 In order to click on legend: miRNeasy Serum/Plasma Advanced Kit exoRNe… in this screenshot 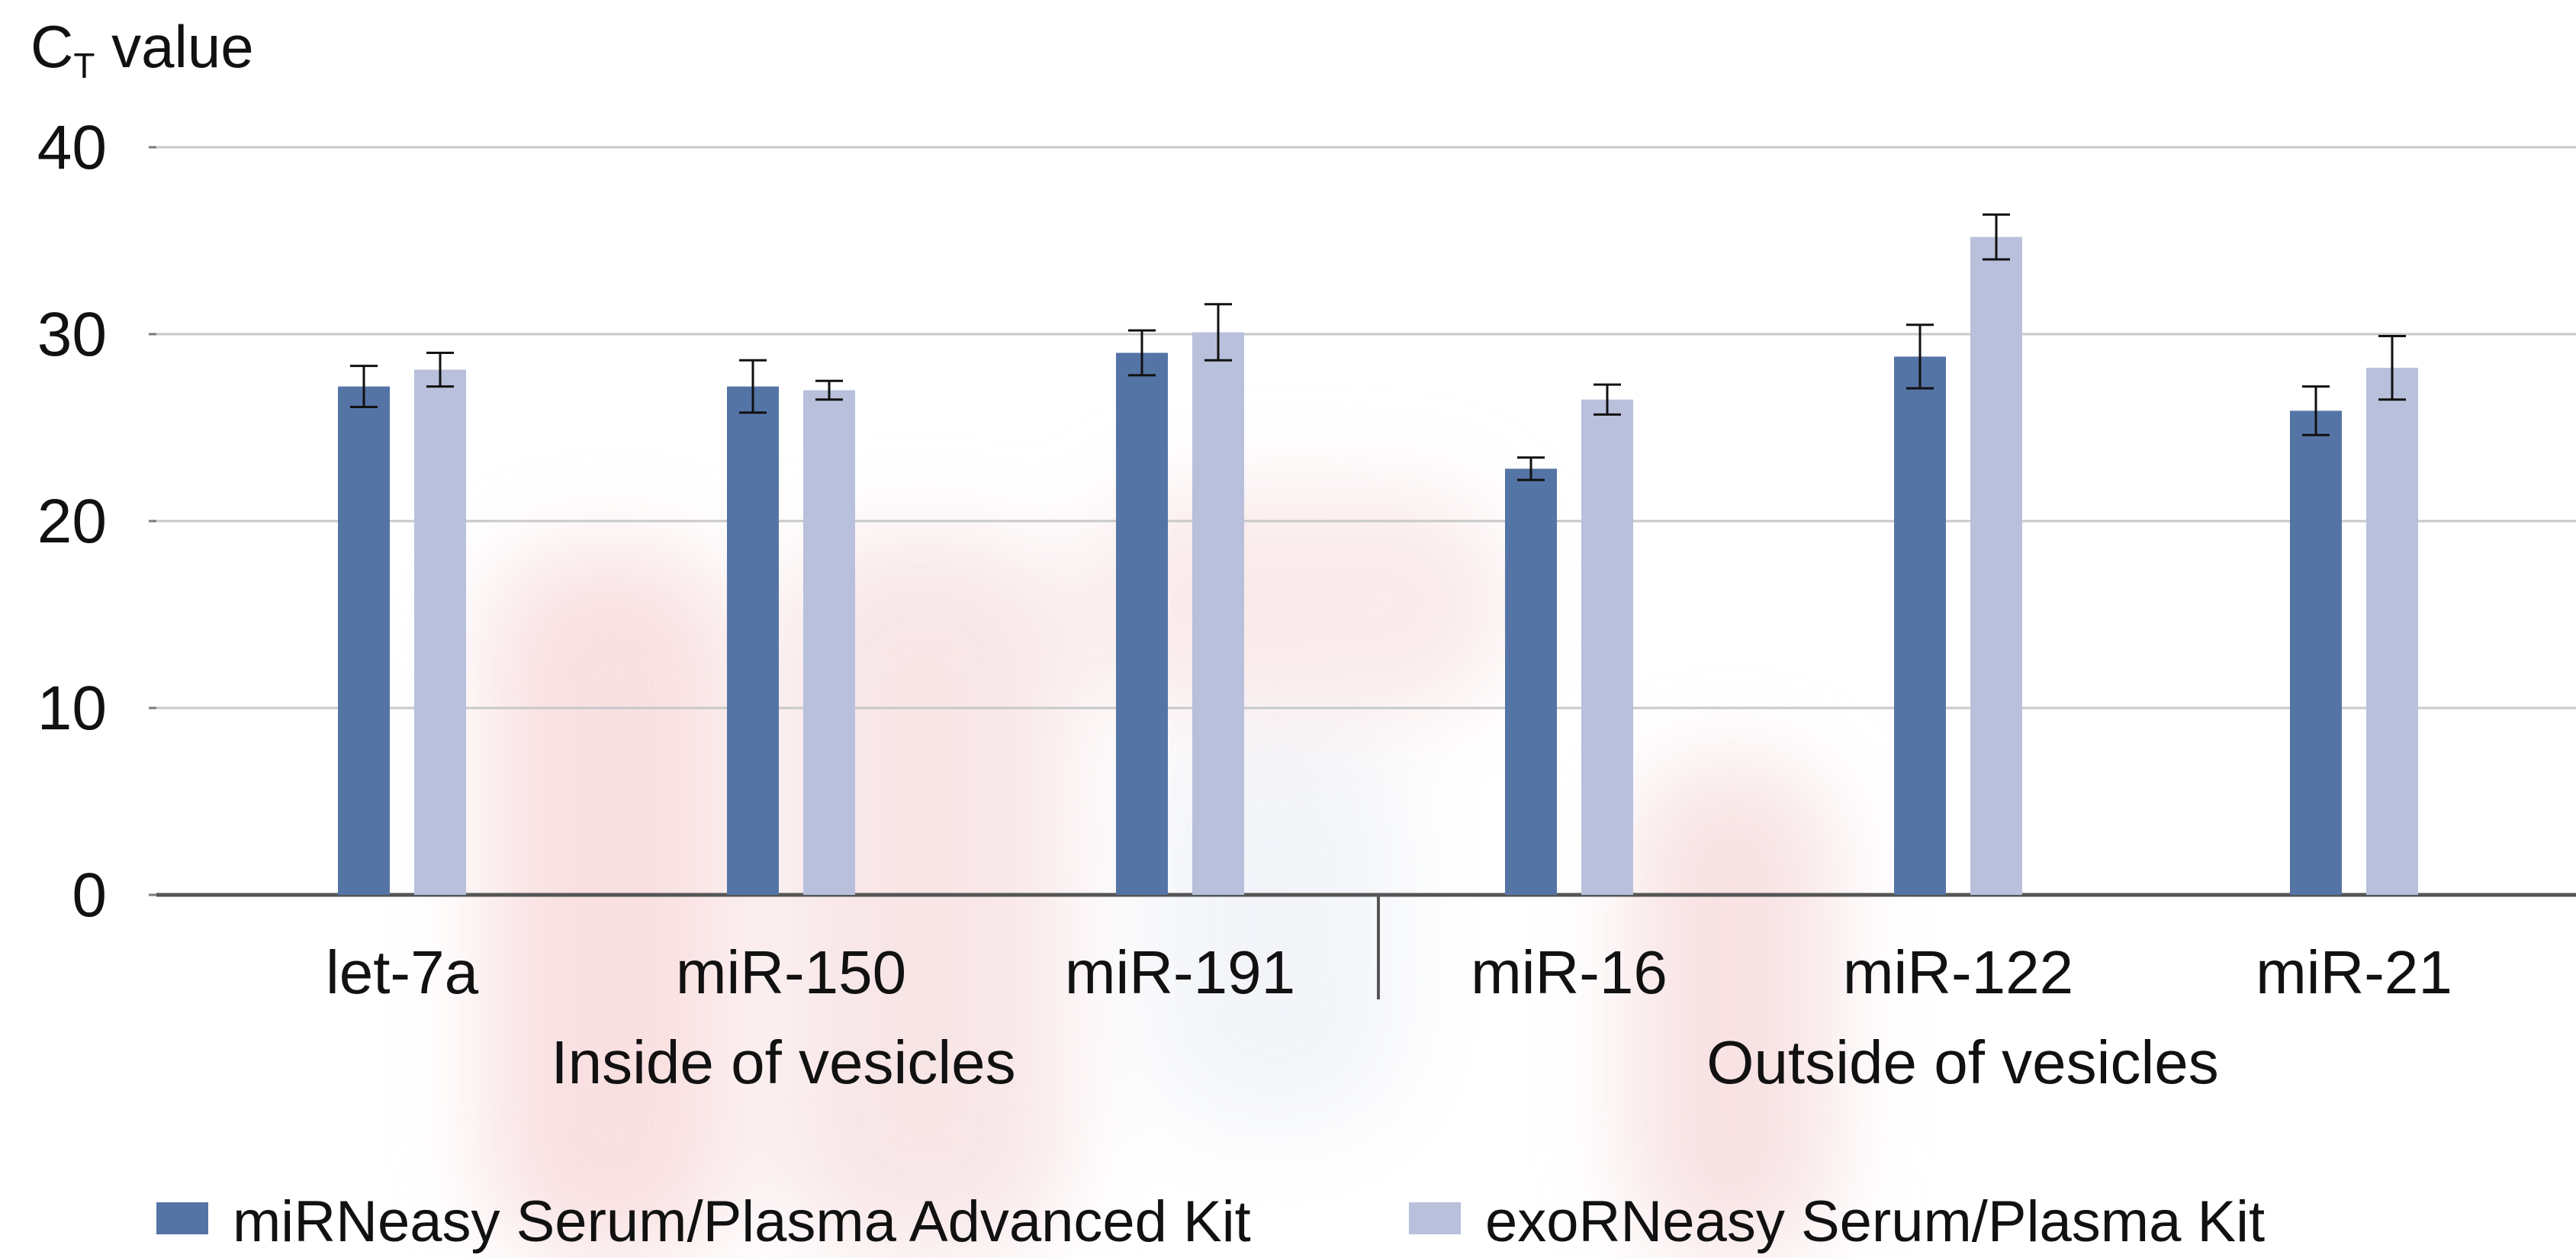, I will do `click(1210, 1221)`.